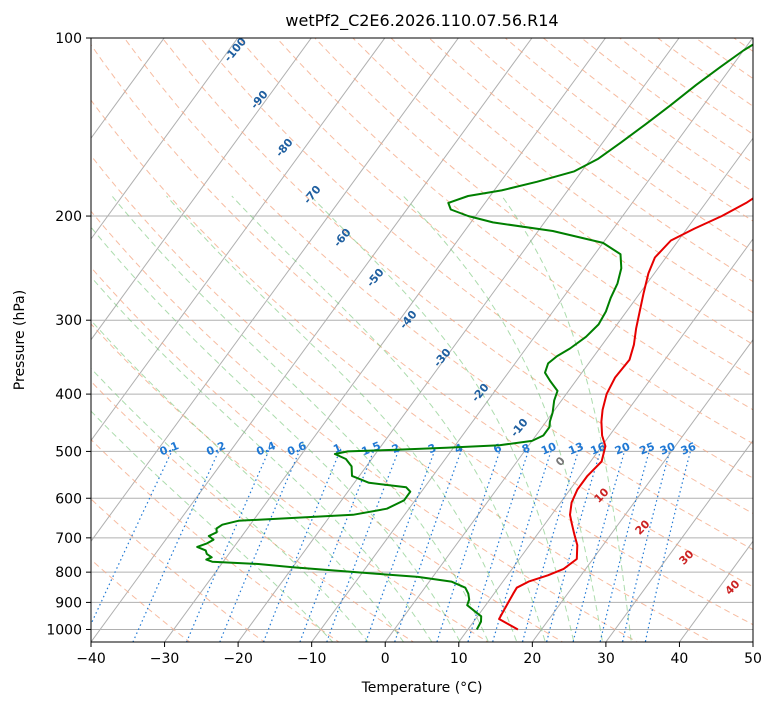  Describe the element at coordinates (680, 659) in the screenshot. I see `x-tick-label: 40` at that location.